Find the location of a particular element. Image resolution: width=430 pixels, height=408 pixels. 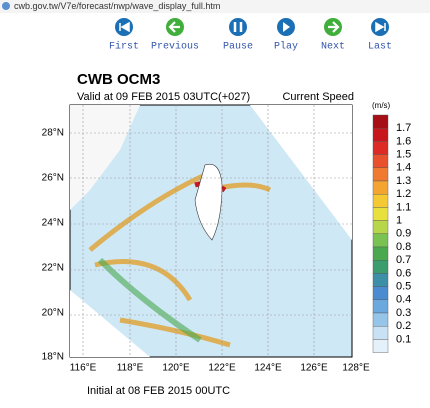

lat-label: 24°N is located at coordinates (53, 223).